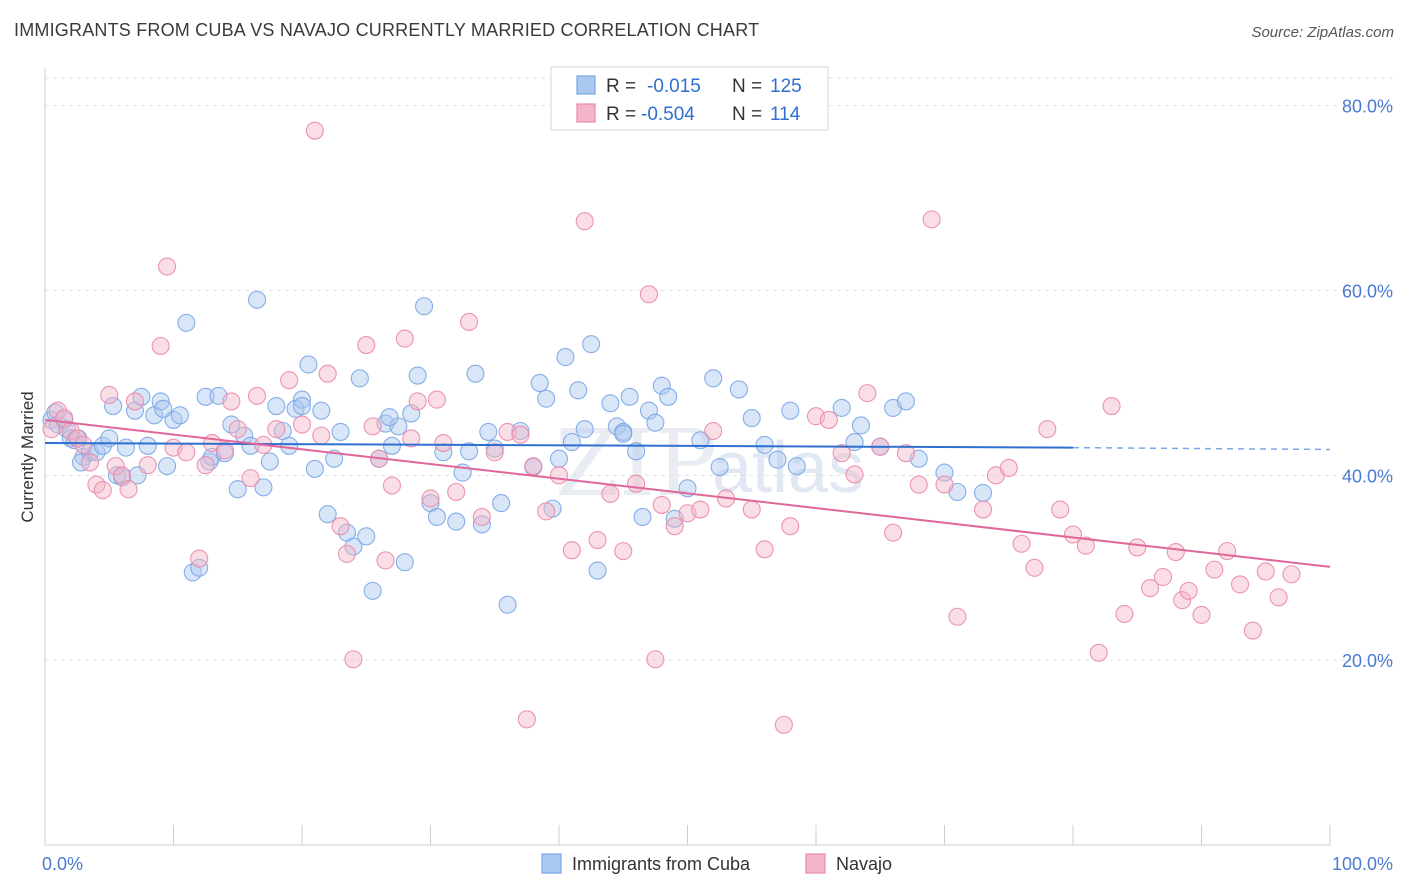 The image size is (1406, 892). I want to click on x-tick-label-1: 100.0%, so click(1362, 864).